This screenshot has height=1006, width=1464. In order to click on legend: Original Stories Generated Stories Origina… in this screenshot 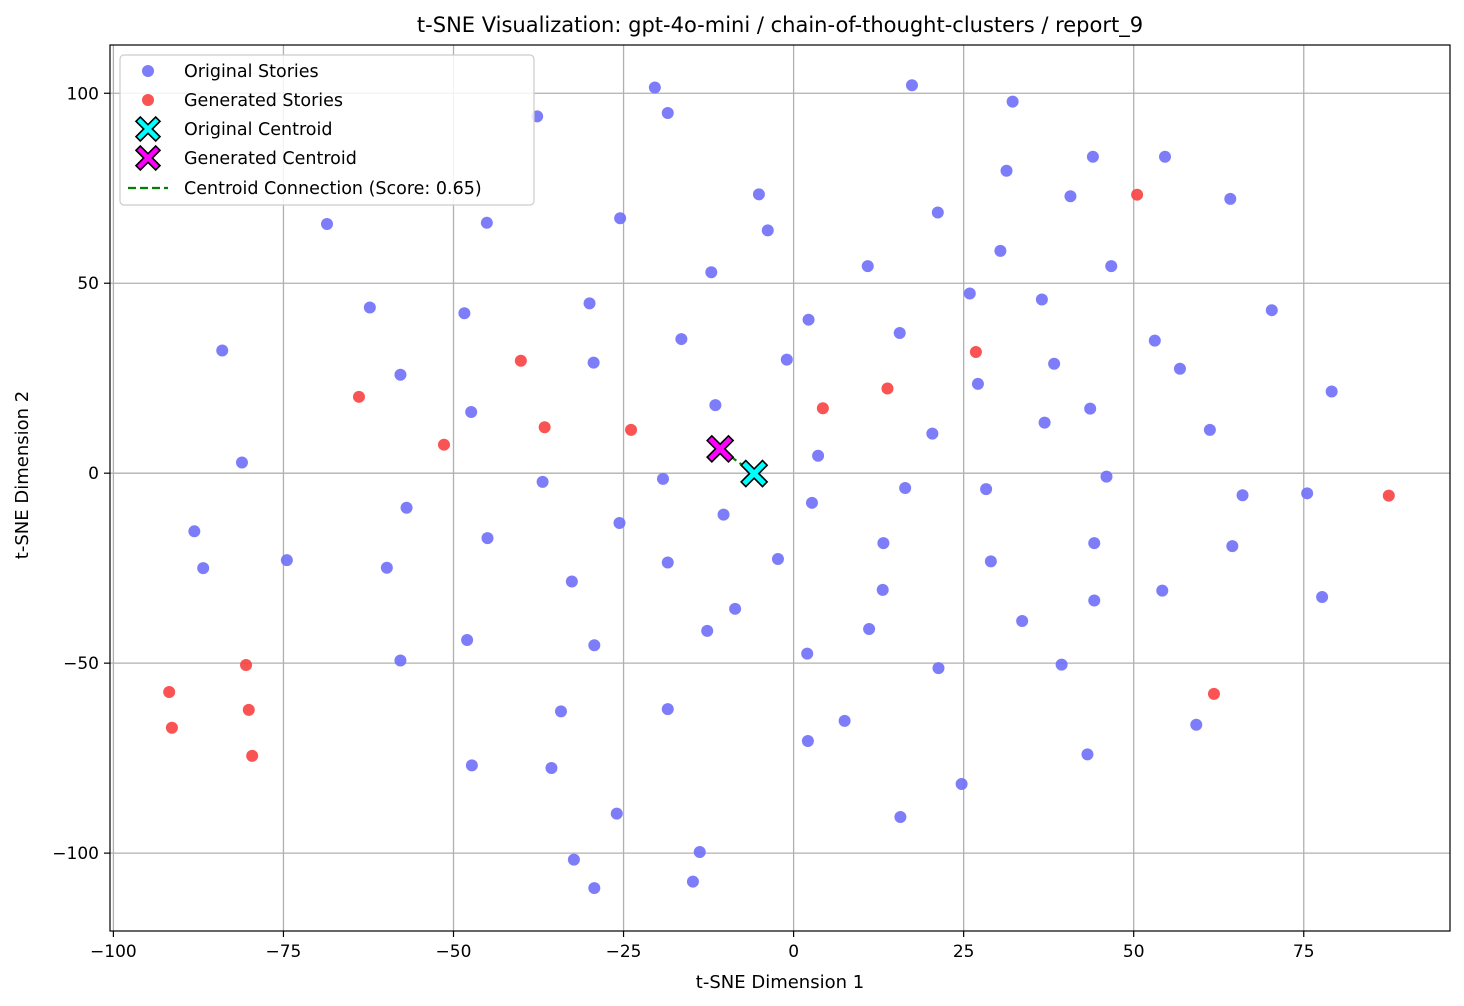, I will do `click(327, 130)`.